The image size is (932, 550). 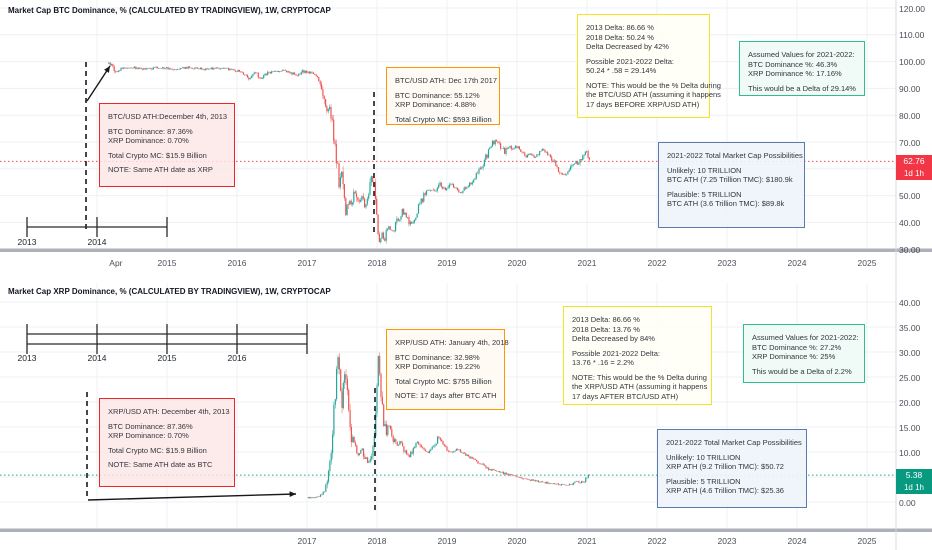 What do you see at coordinates (150, 426) in the screenshot?
I see `annotation-text-line: BTC Dominance: 87.36%` at bounding box center [150, 426].